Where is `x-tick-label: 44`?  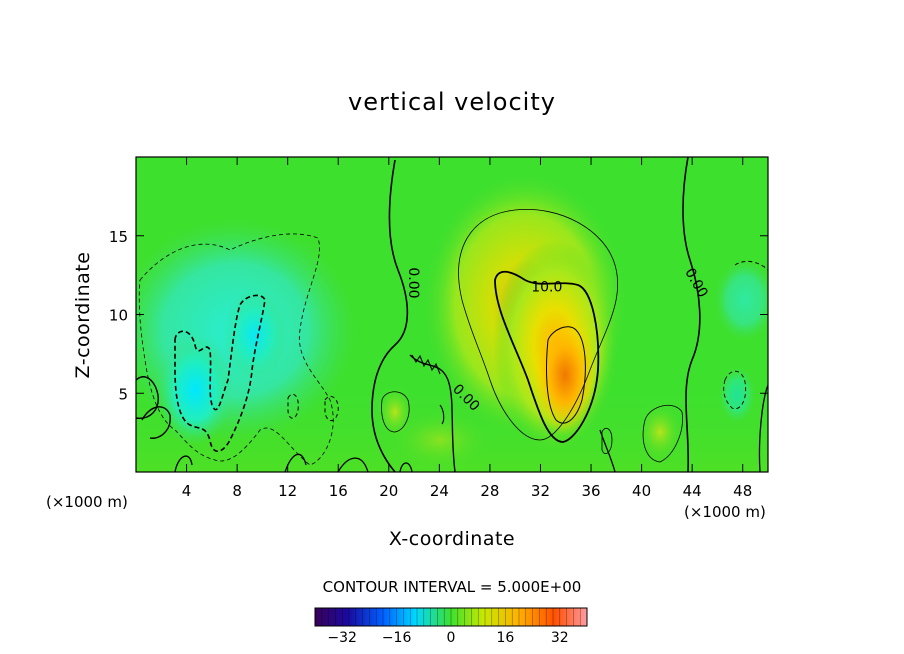 x-tick-label: 44 is located at coordinates (692, 491).